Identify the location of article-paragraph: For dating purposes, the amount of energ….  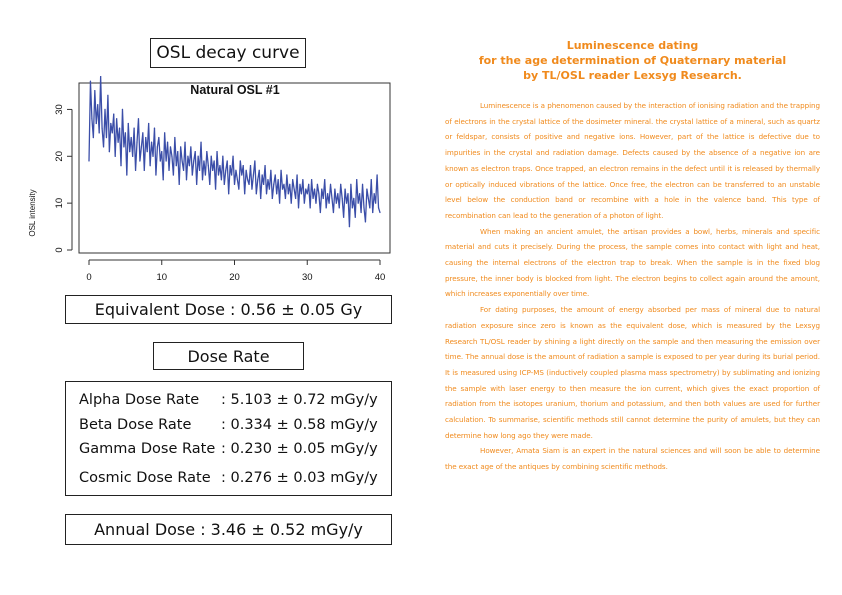
(632, 372).